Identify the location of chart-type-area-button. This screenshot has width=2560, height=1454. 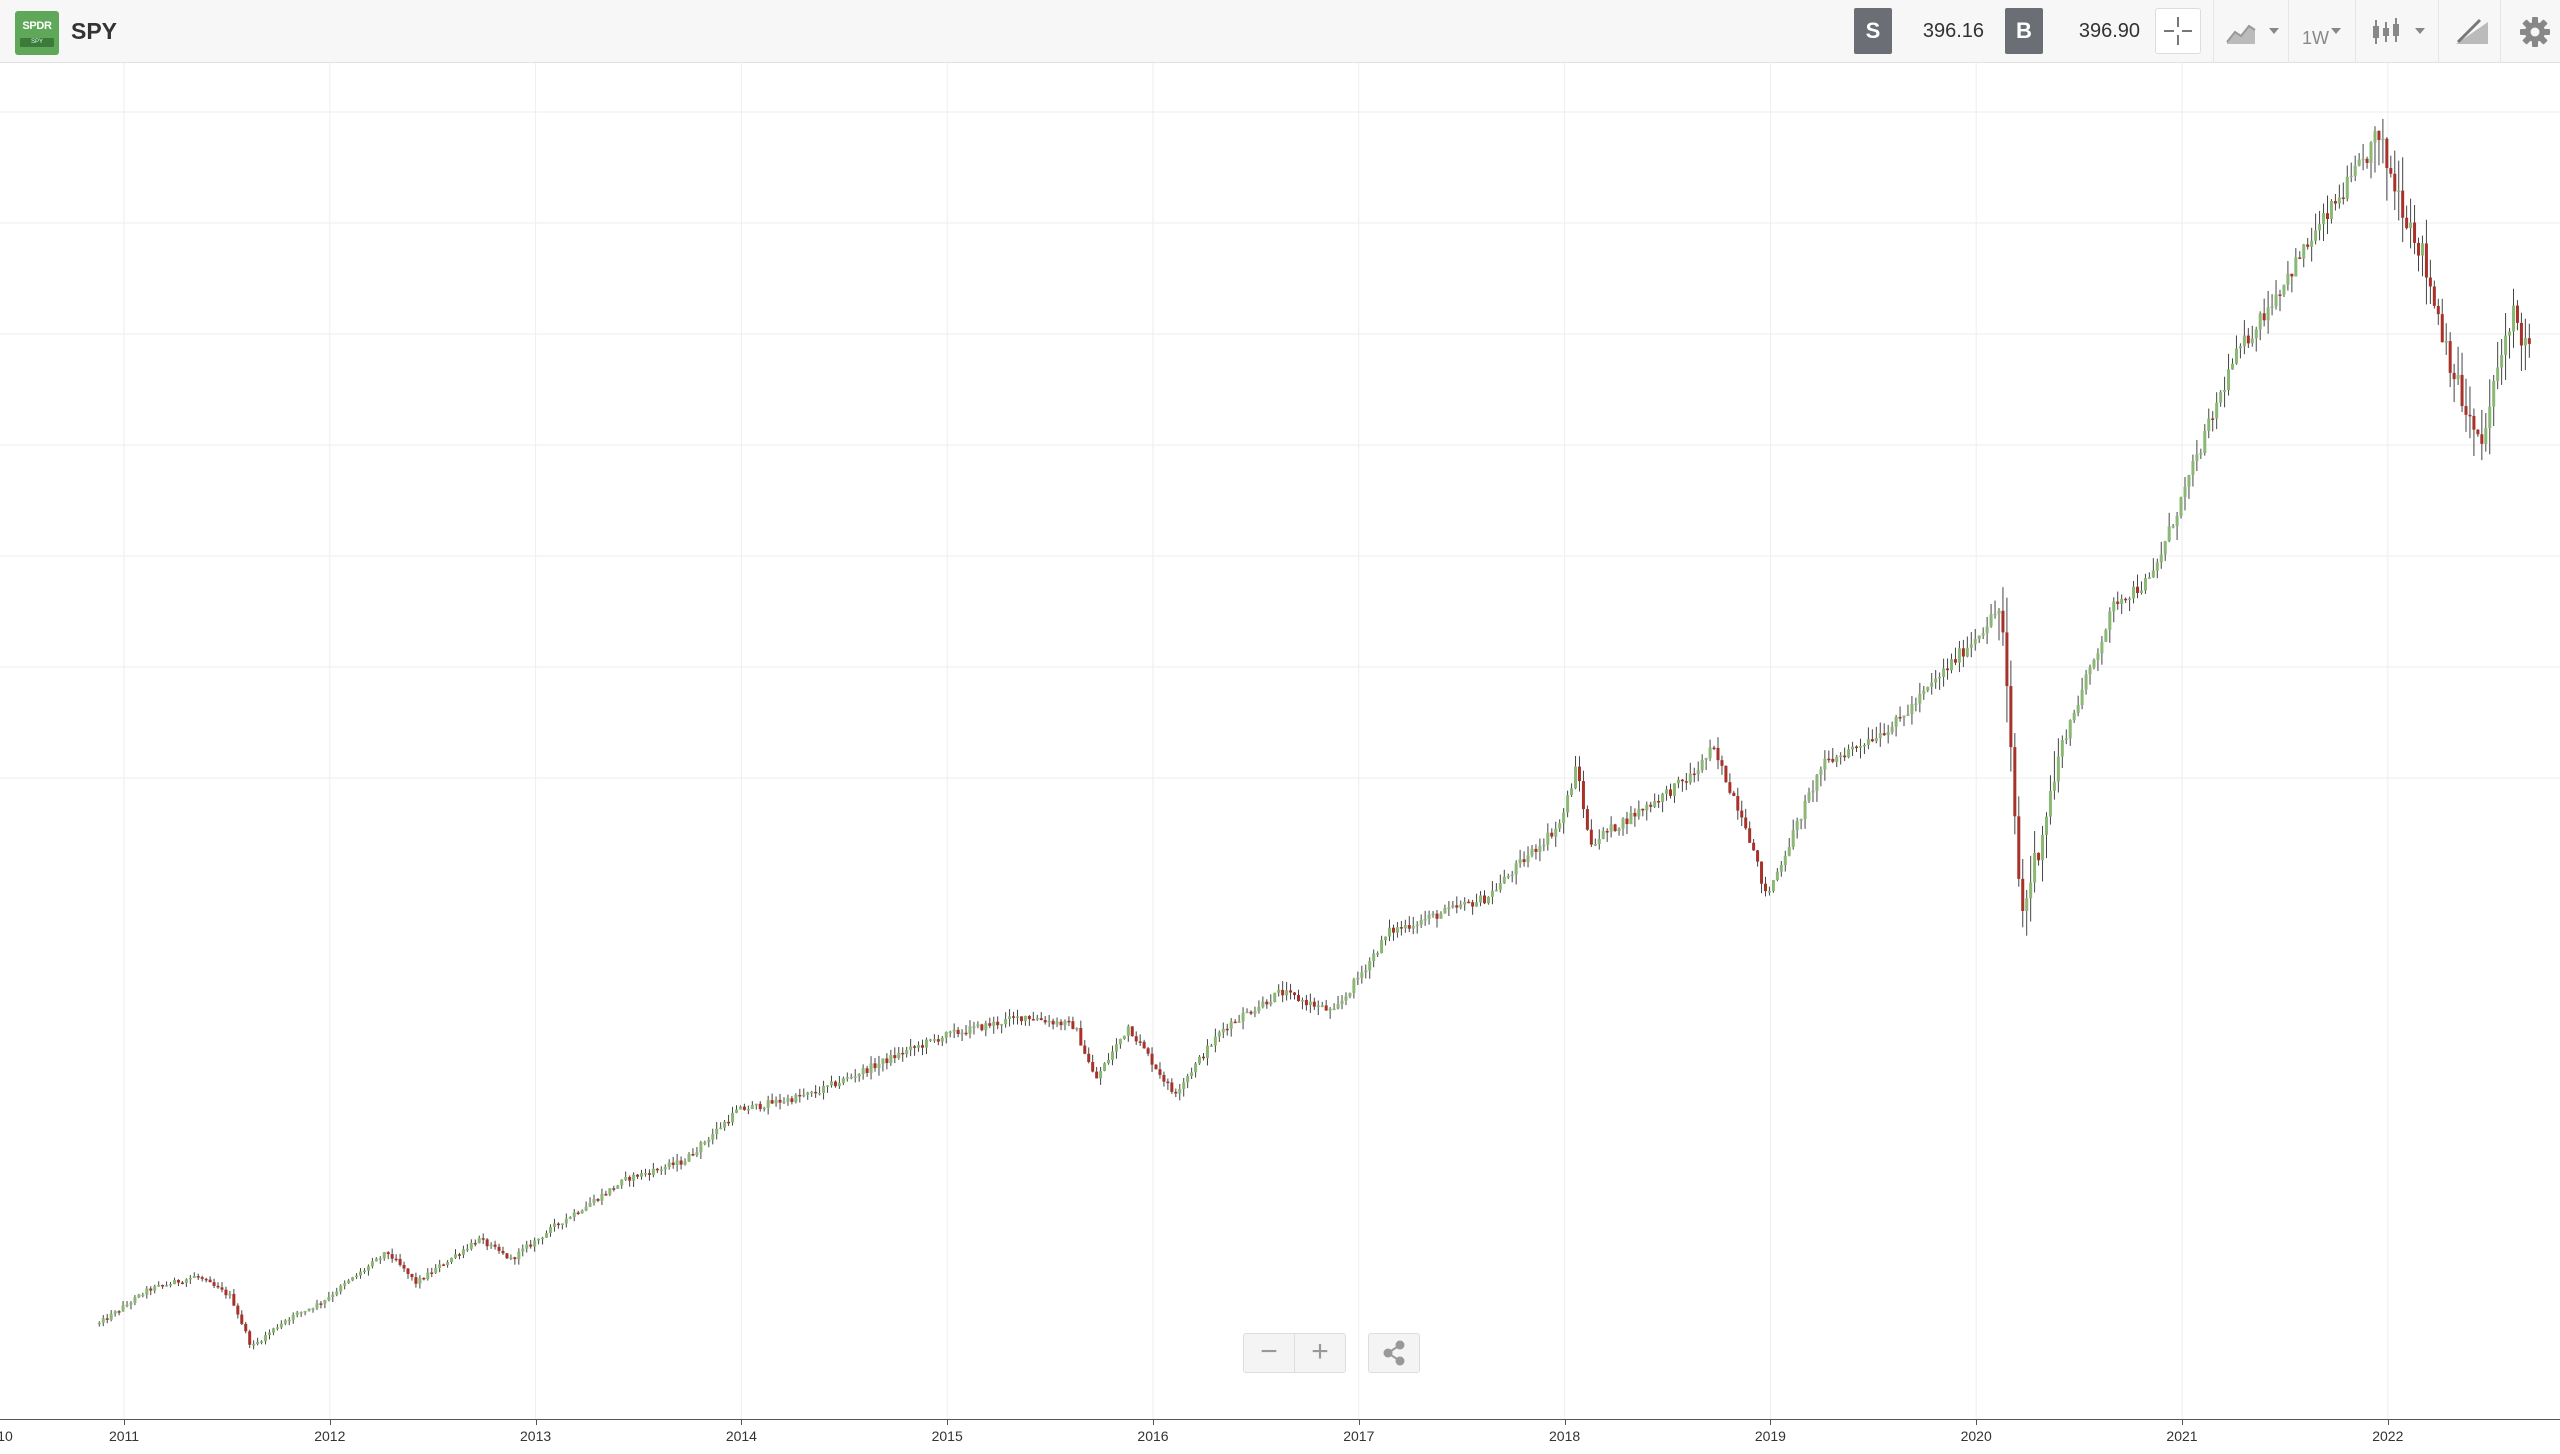
(2253, 31).